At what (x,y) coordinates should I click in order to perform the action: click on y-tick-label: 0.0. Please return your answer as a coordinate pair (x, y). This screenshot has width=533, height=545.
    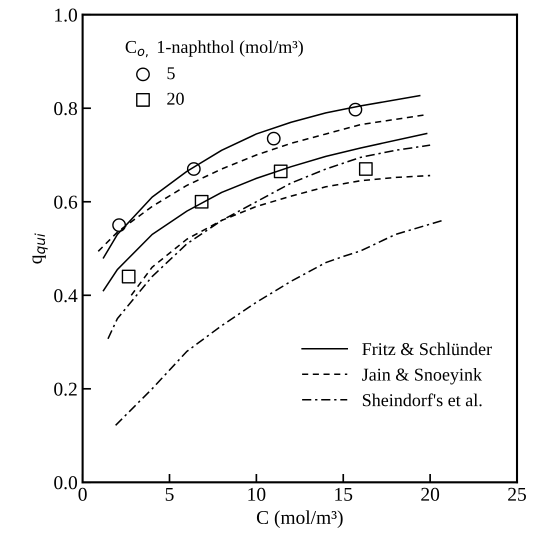
    Looking at the image, I should click on (66, 483).